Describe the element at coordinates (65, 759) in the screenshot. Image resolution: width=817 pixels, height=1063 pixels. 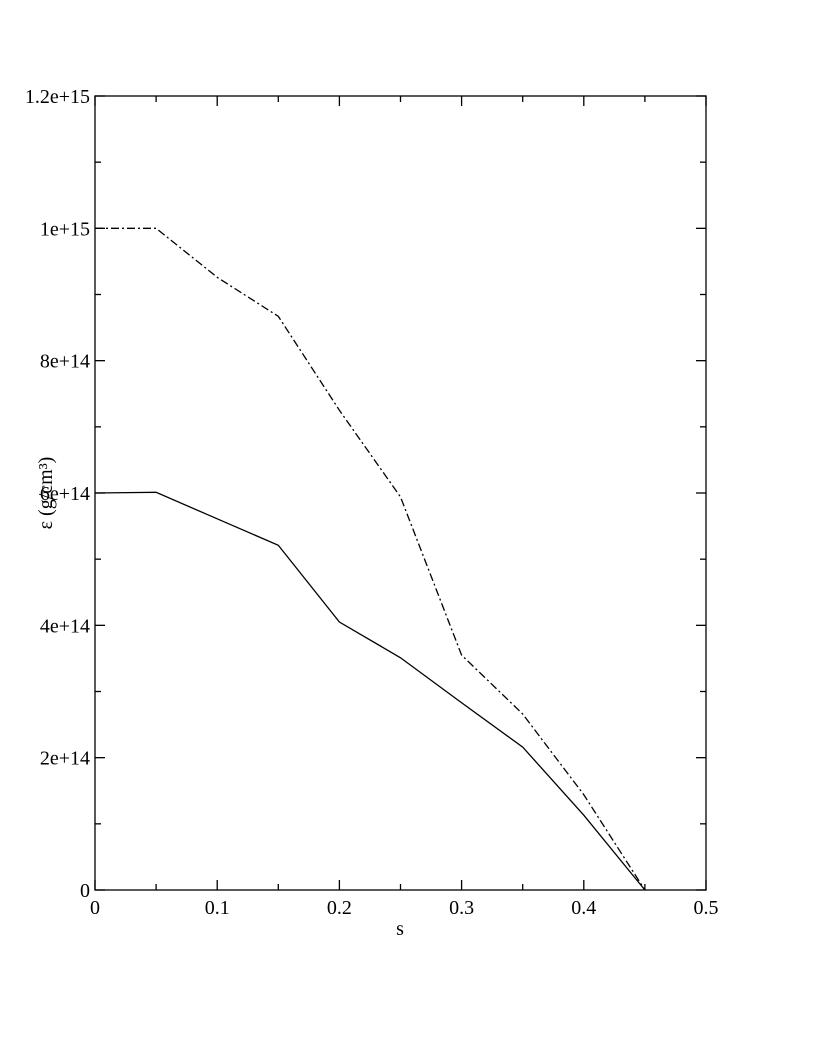
I see `y-tick-label: 2e+14` at that location.